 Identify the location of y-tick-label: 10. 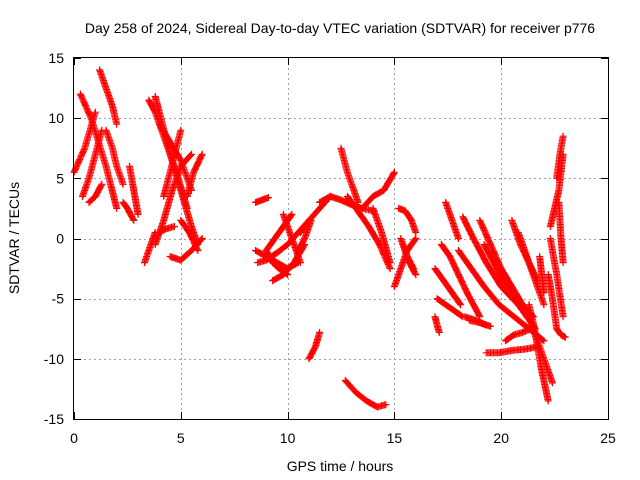
(56, 118).